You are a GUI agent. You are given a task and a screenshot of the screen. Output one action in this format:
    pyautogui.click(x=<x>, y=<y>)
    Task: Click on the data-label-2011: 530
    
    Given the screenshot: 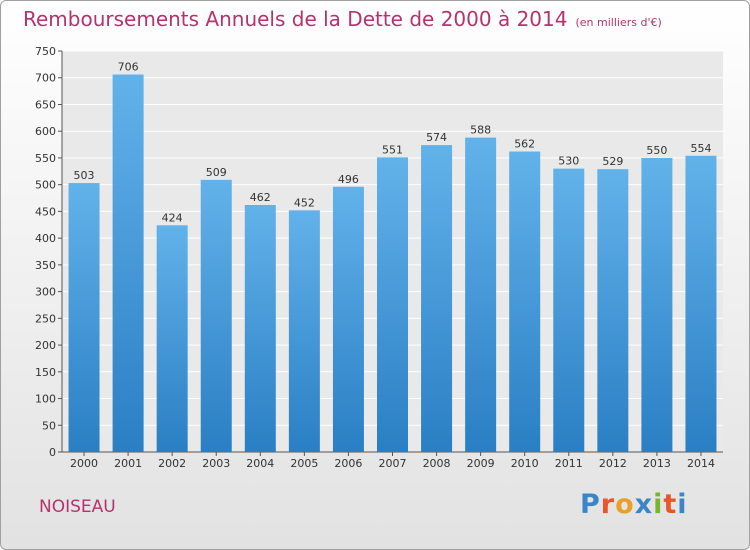 What is the action you would take?
    pyautogui.click(x=568, y=161)
    